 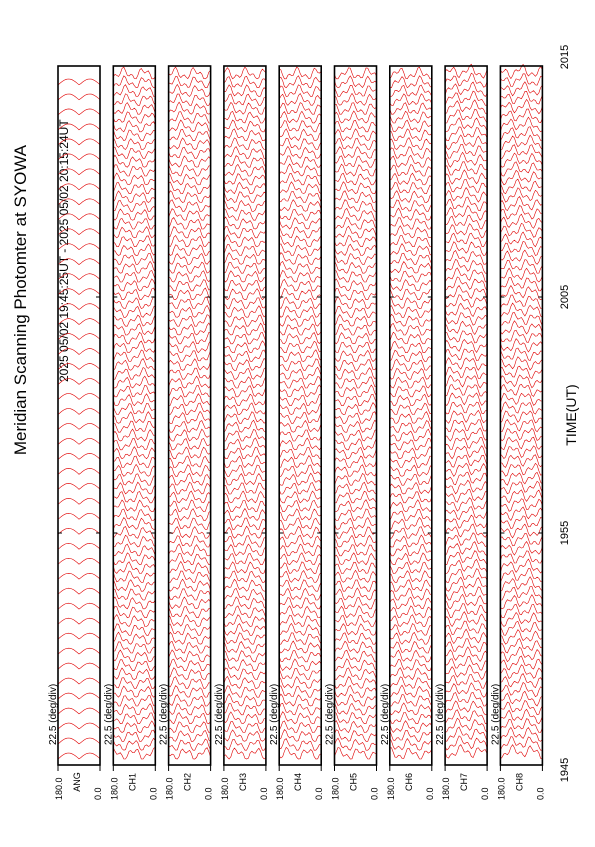 I want to click on panel-channel: CH5, so click(x=354, y=782).